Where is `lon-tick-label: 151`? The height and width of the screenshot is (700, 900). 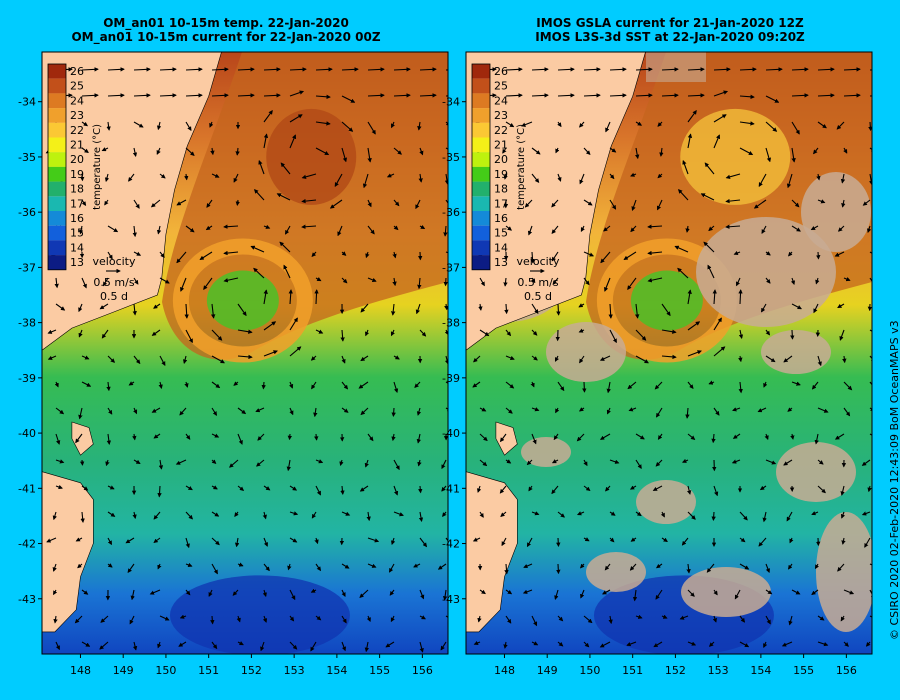 lon-tick-label: 151 is located at coordinates (208, 670).